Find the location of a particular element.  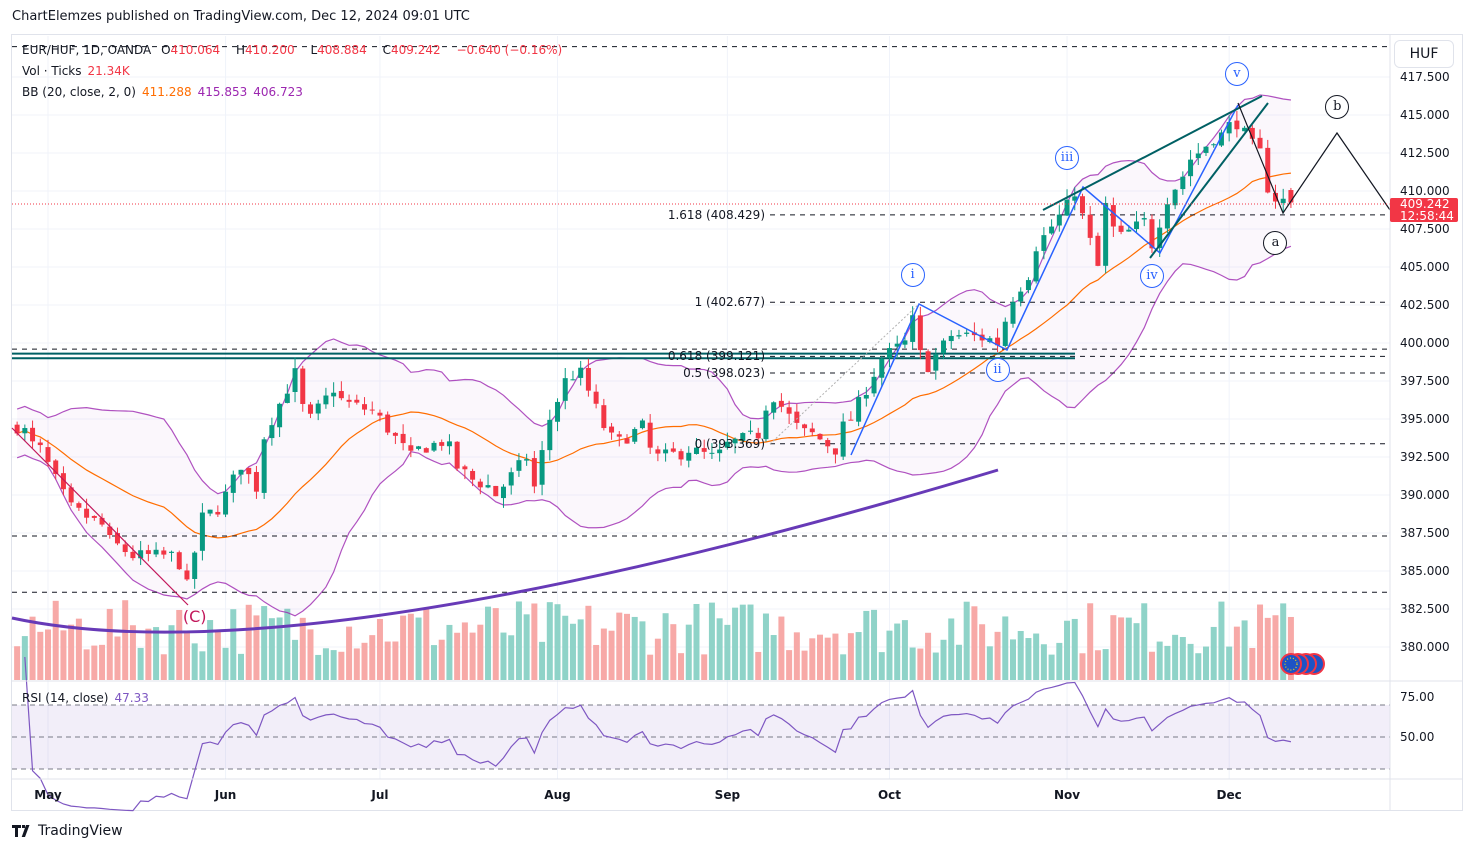

price-tick: 405.000 is located at coordinates (1425, 267).